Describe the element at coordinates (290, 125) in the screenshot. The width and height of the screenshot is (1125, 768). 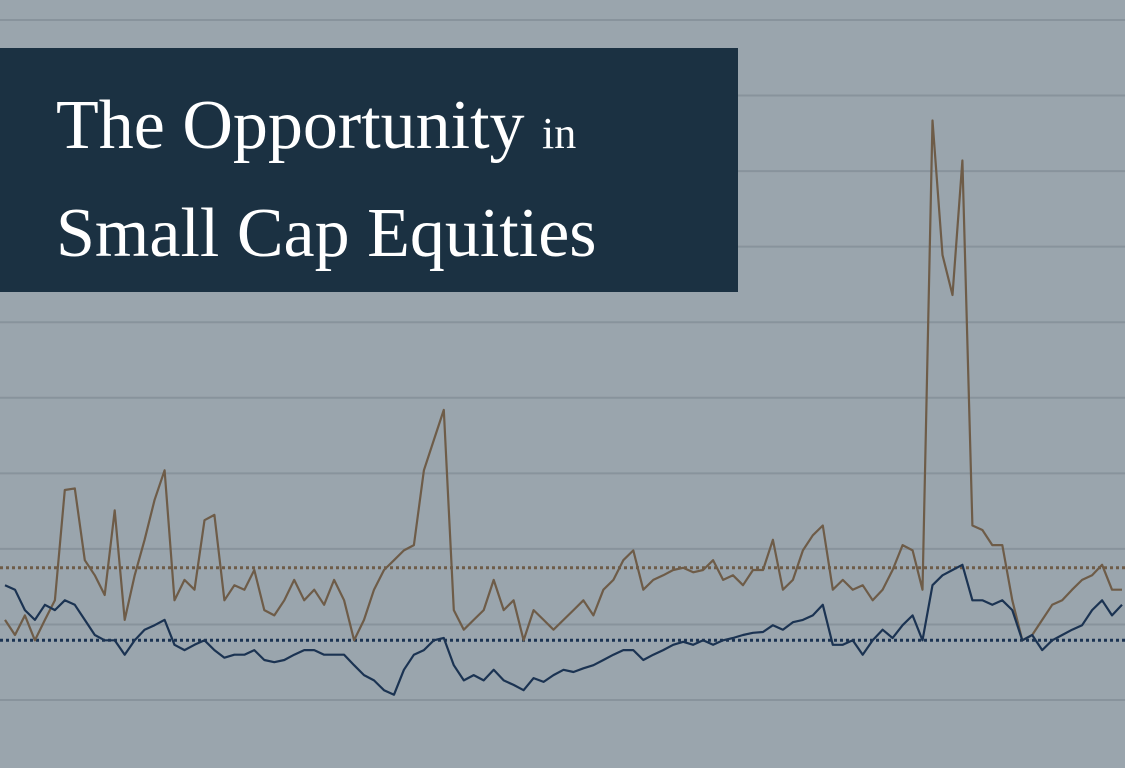
I see `title-text: The Opportunity` at that location.